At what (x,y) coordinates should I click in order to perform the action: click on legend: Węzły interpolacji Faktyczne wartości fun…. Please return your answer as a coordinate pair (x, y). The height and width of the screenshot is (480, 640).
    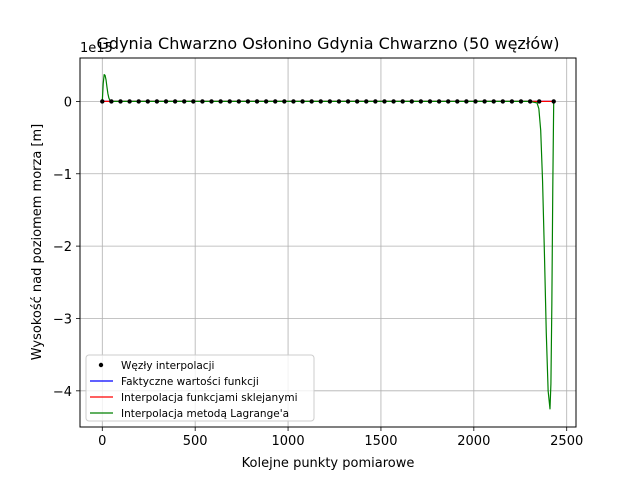
    Looking at the image, I should click on (200, 388).